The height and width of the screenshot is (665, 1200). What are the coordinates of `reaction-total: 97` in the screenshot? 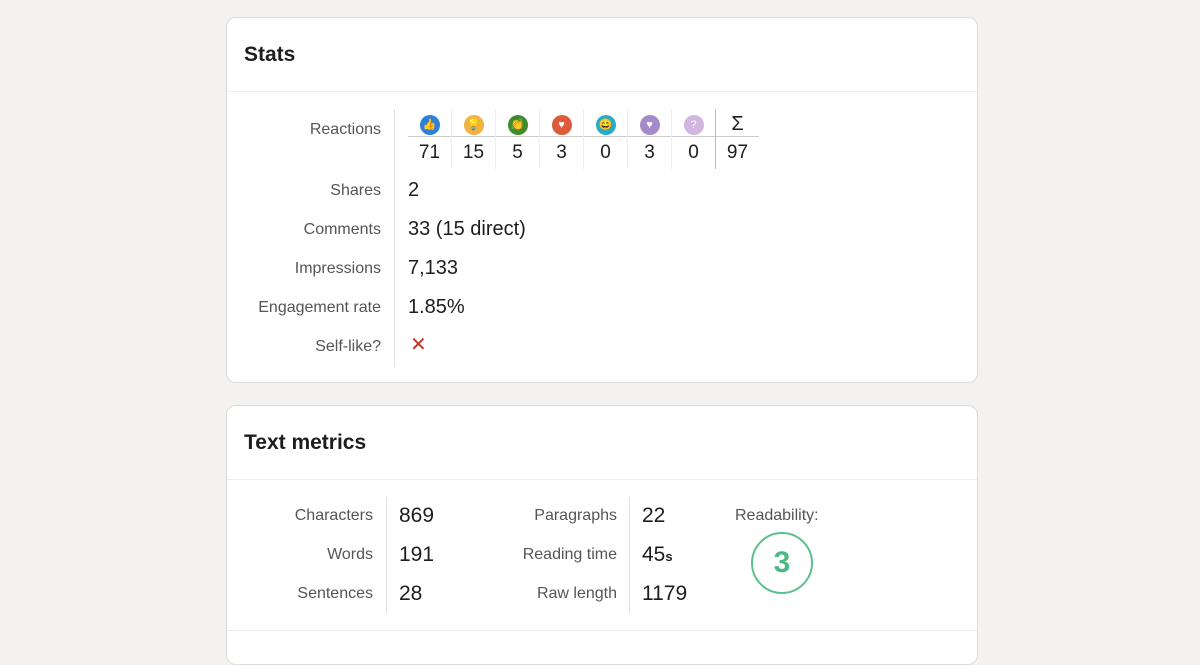 It's located at (737, 152).